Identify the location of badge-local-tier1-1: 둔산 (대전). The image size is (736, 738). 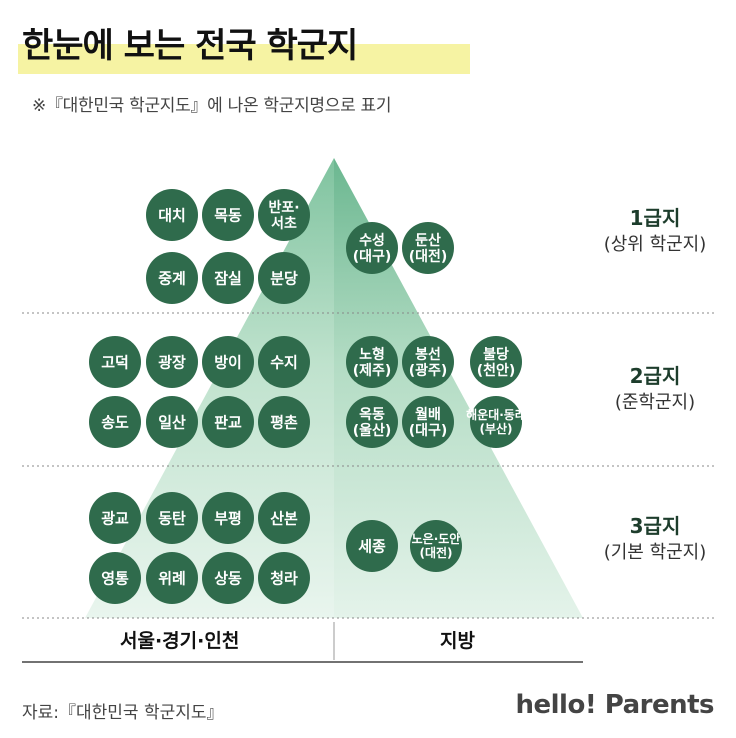
(428, 248).